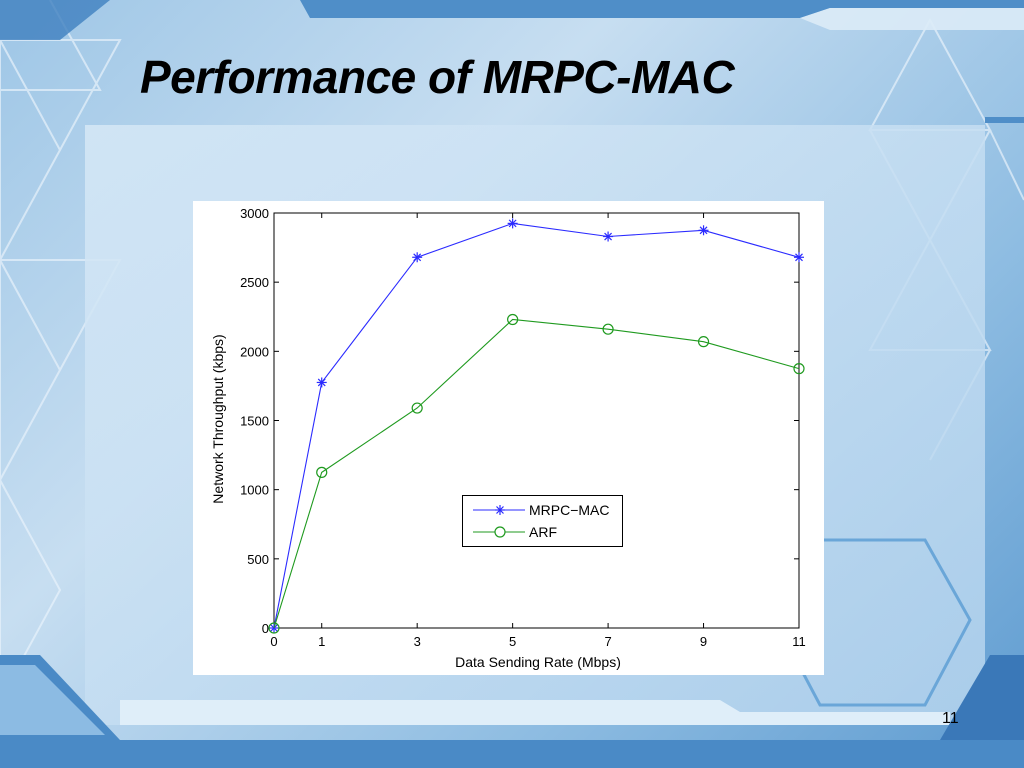  What do you see at coordinates (258, 559) in the screenshot?
I see `y-tick-label: 500` at bounding box center [258, 559].